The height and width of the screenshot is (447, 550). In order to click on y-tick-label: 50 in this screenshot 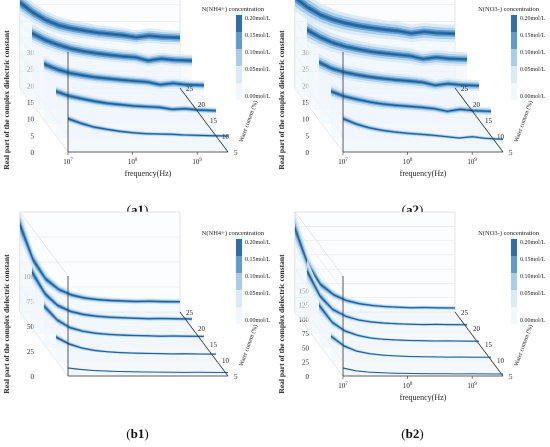, I will do `click(31, 327)`.